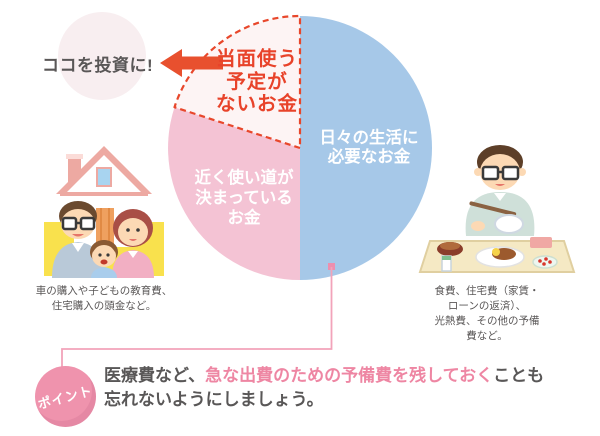  What do you see at coordinates (369, 147) in the screenshot?
I see `pie-label-daily-money: 日々の生活に 必要なお金` at bounding box center [369, 147].